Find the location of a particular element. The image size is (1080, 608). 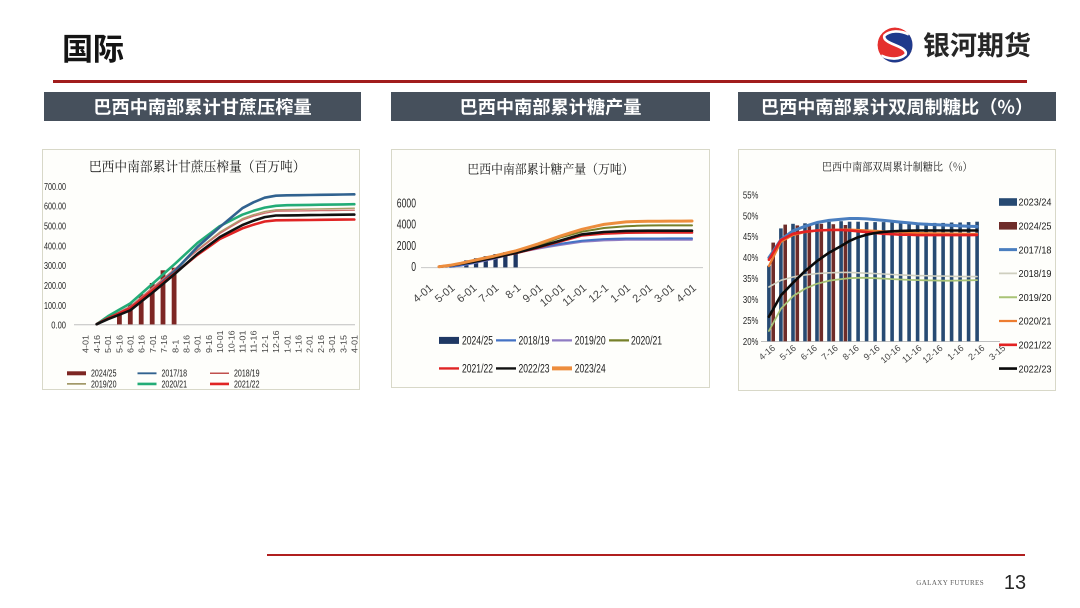

svg-text: 2000 is located at coordinates (406, 246).